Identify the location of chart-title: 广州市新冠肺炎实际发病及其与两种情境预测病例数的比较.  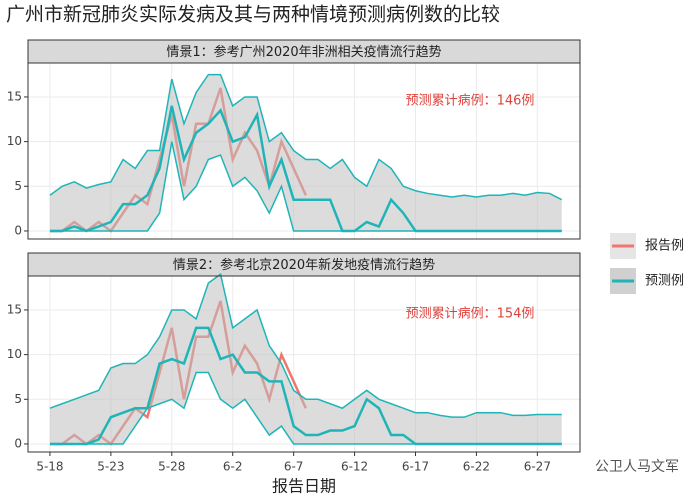
(253, 15).